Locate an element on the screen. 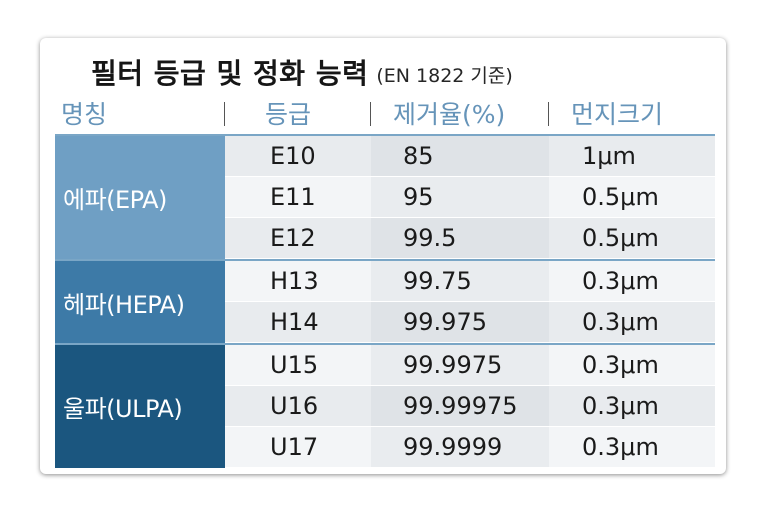 This screenshot has height=518, width=769. table-row: U16 99.99975 0.3μm is located at coordinates (470, 406).